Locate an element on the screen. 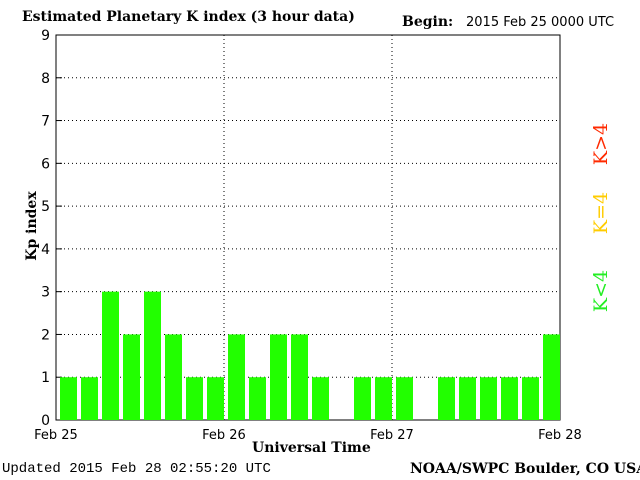  y-tick-label: 8 is located at coordinates (45, 79).